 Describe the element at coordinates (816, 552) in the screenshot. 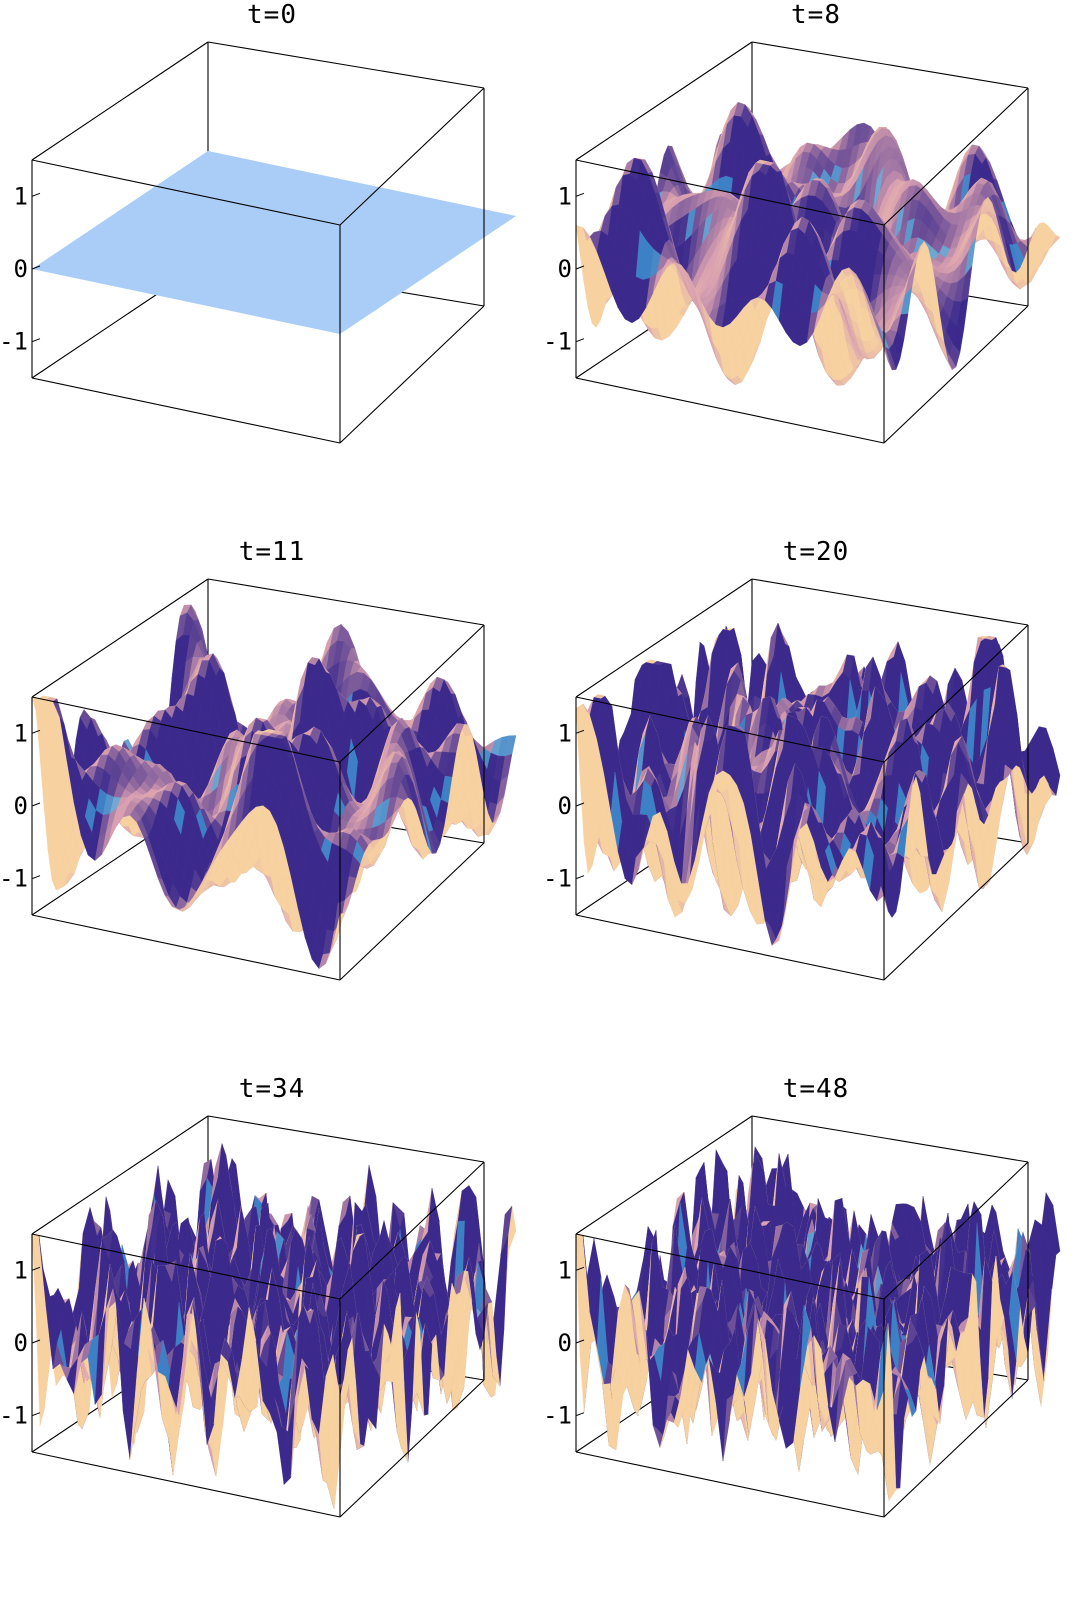

I see `panel-title: t=20` at that location.